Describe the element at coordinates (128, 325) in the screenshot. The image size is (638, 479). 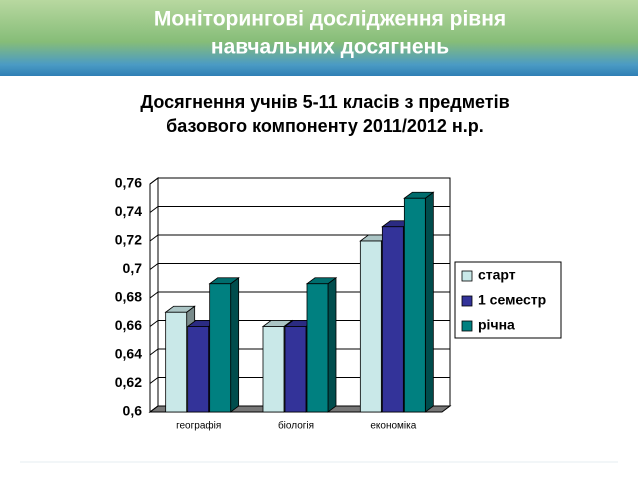
I see `y-tick-label: 0,66` at that location.